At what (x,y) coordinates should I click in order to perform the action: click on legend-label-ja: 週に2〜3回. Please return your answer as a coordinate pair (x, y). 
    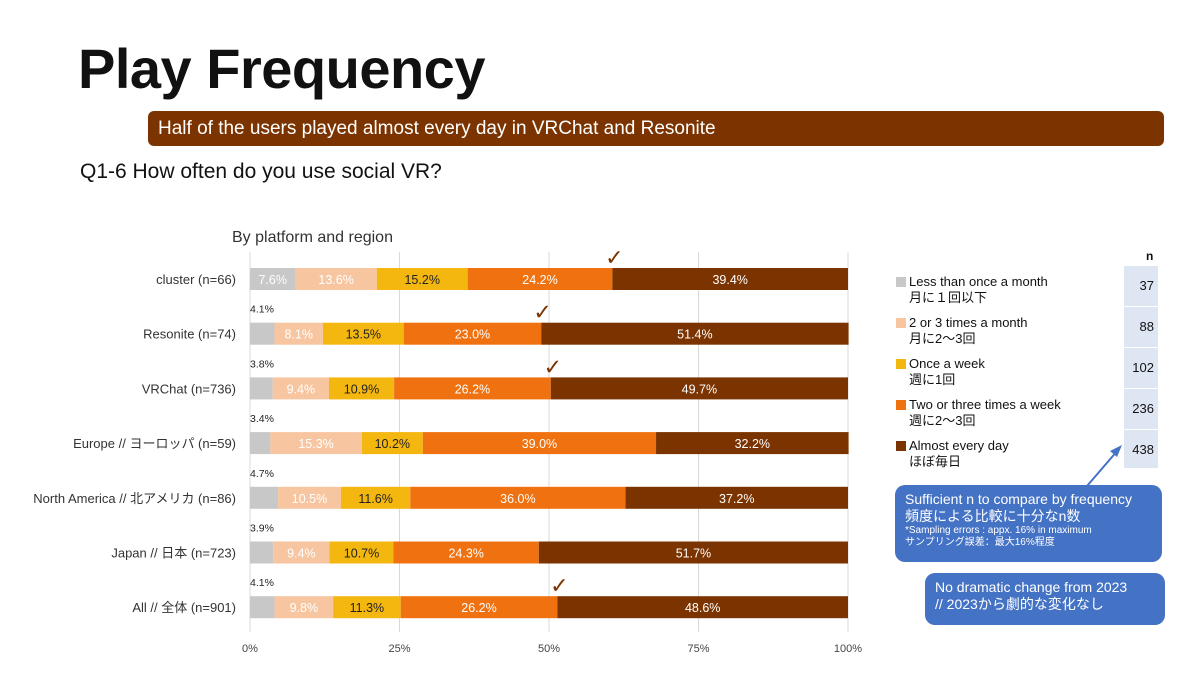
    Looking at the image, I should click on (942, 420).